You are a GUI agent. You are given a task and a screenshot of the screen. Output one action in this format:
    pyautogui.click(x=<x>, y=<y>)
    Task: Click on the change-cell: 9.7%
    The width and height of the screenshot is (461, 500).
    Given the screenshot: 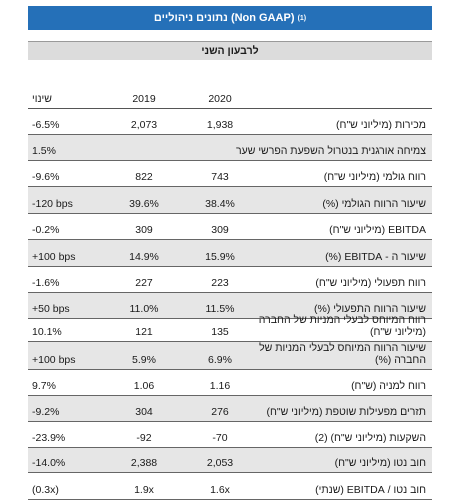 What is the action you would take?
    pyautogui.click(x=44, y=386)
    